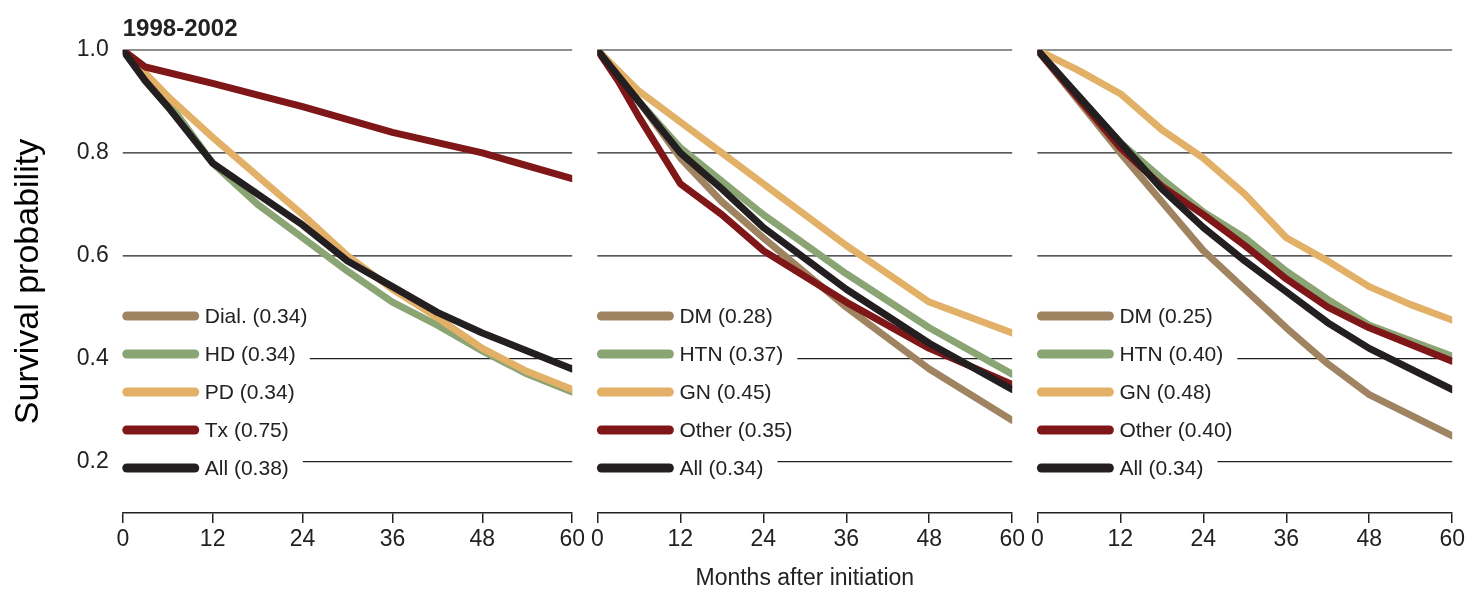 Image resolution: width=1476 pixels, height=598 pixels. What do you see at coordinates (731, 353) in the screenshot?
I see `legend-label: HTN (0.37)` at bounding box center [731, 353].